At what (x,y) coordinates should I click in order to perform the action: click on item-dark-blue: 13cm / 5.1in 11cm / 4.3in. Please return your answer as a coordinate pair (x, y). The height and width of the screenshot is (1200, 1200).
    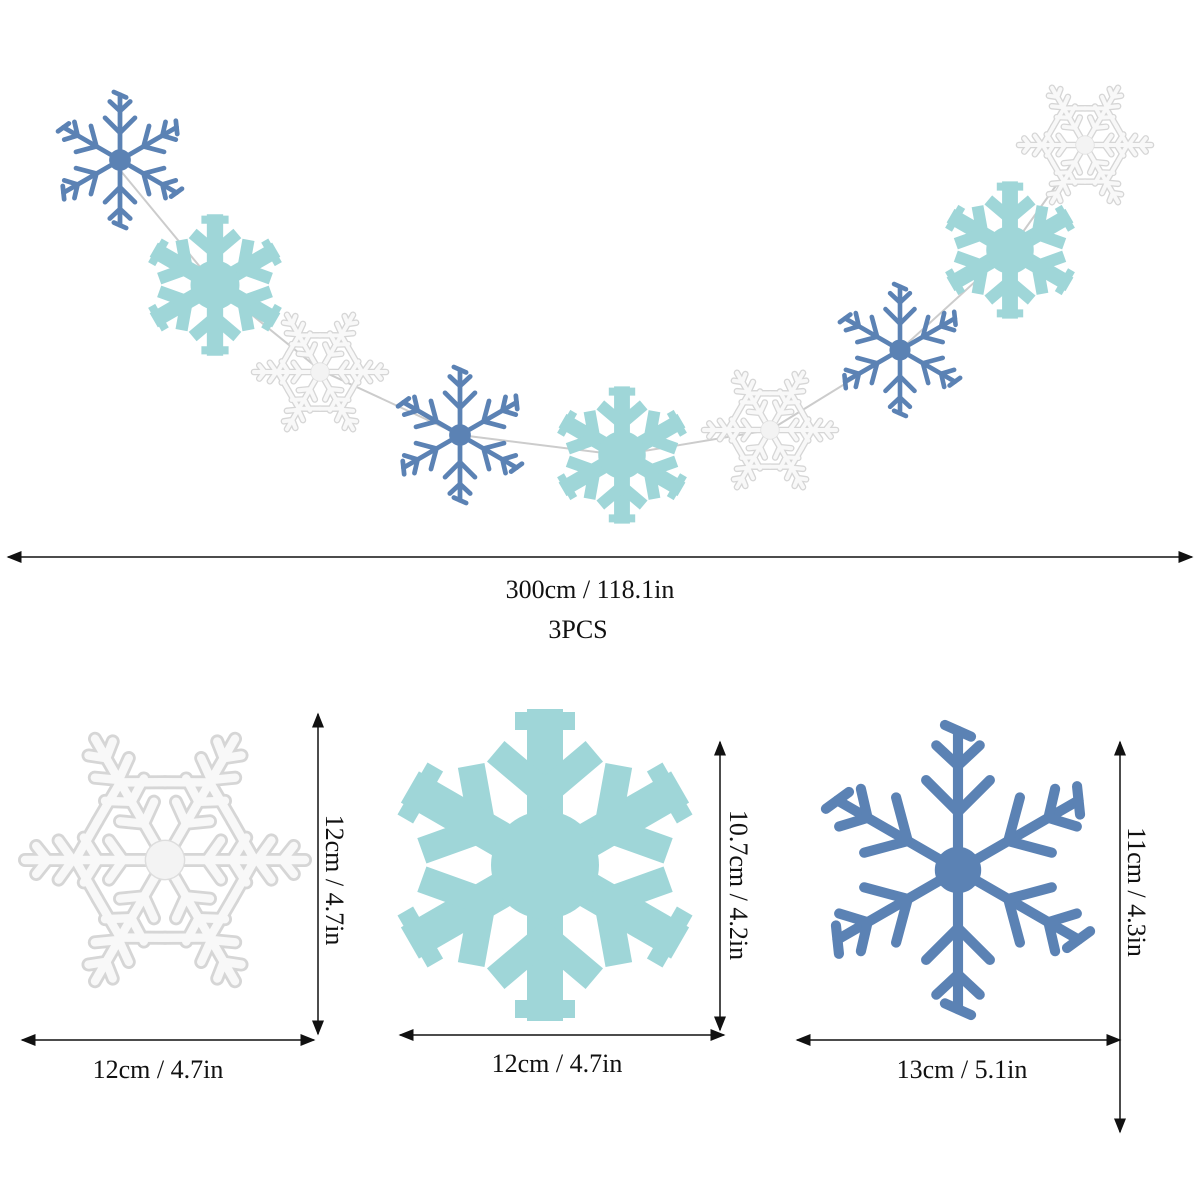
    Looking at the image, I should click on (973, 929).